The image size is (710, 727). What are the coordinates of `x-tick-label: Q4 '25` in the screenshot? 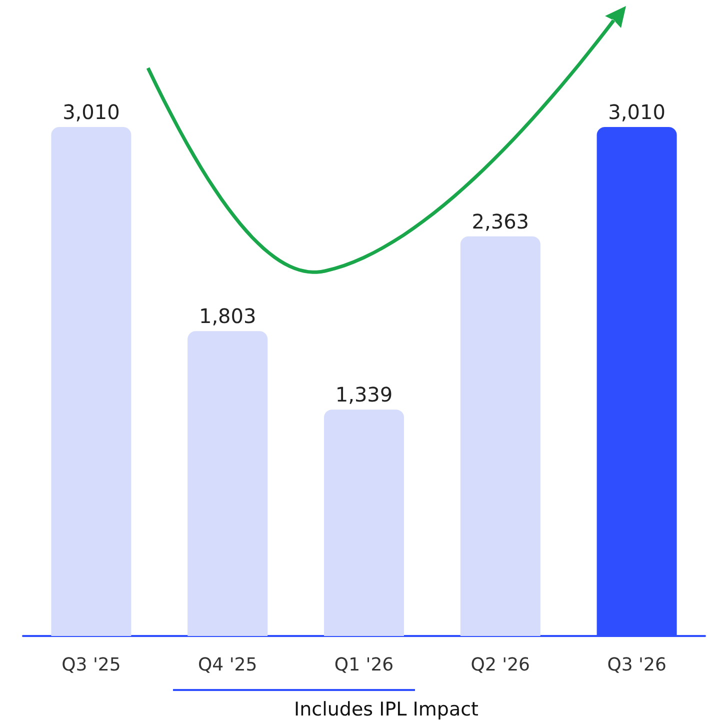 It's located at (228, 665).